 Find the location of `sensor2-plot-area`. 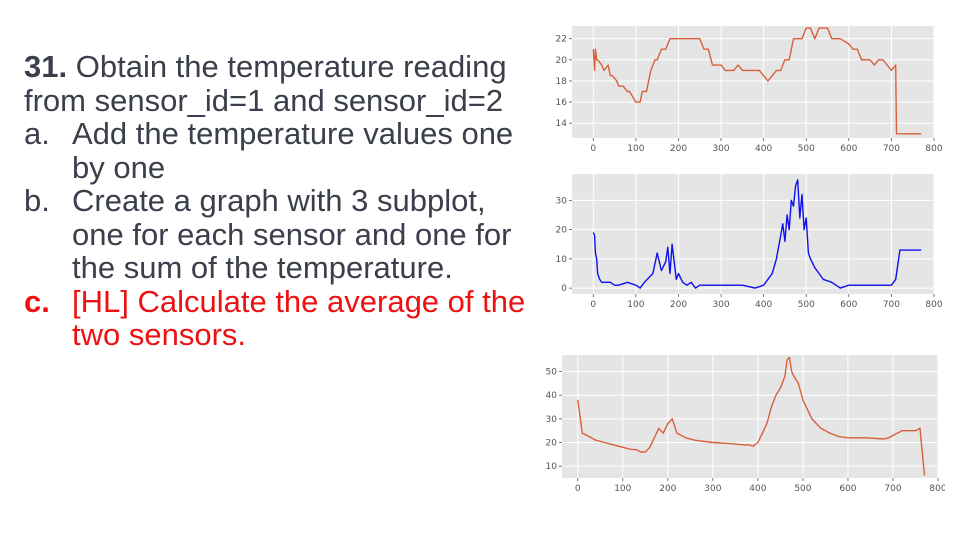

sensor2-plot-area is located at coordinates (753, 234).